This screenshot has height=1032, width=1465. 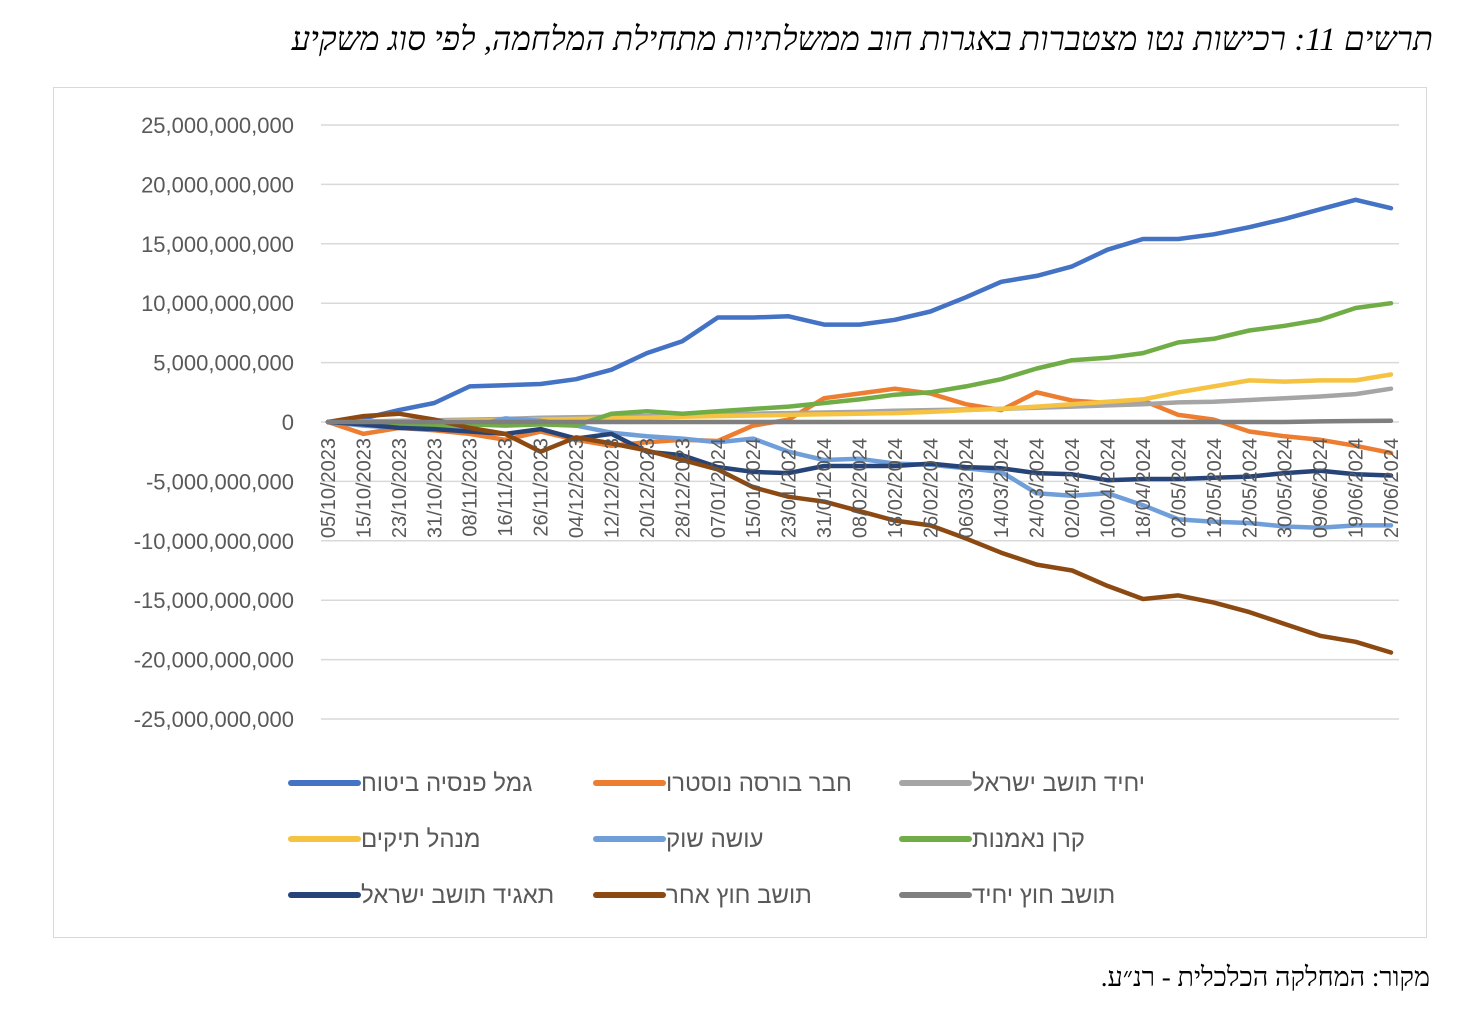 What do you see at coordinates (648, 488) in the screenshot?
I see `x-tick-label: 20/12/2023` at bounding box center [648, 488].